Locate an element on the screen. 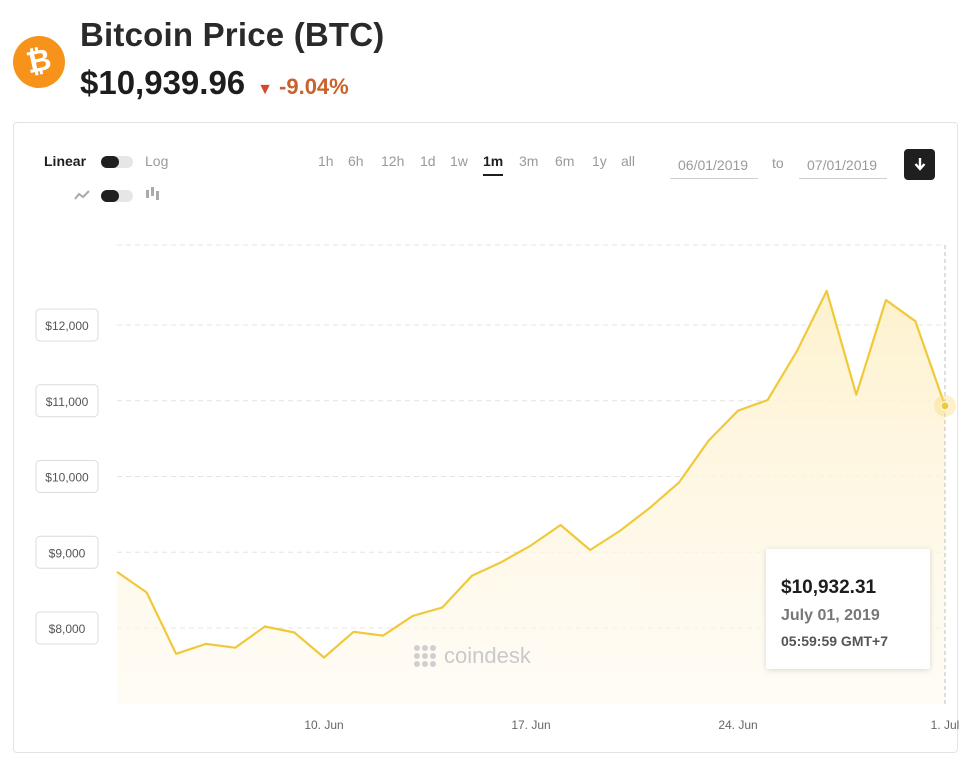 The width and height of the screenshot is (960, 769). y-tick-label: $10,000 is located at coordinates (67, 478).